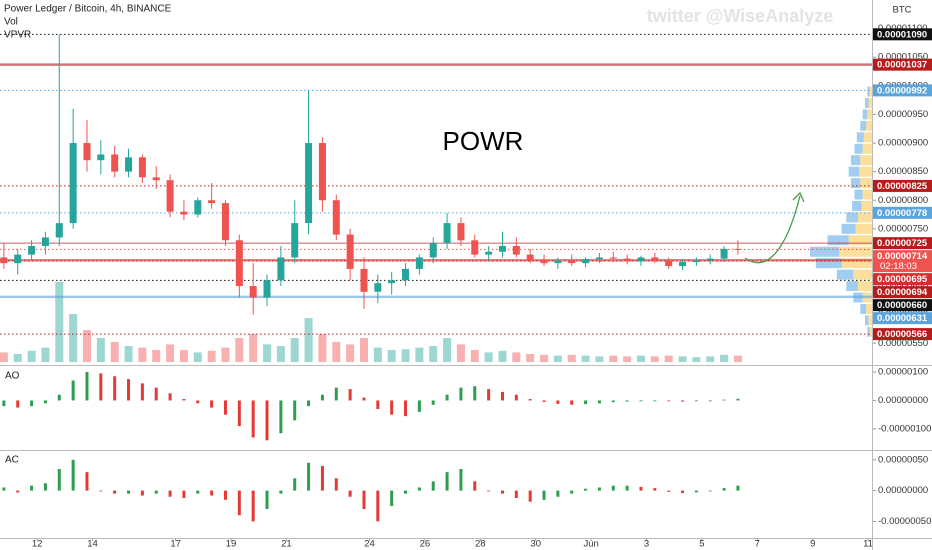 The image size is (932, 550). I want to click on x-tick-label: 11, so click(868, 544).